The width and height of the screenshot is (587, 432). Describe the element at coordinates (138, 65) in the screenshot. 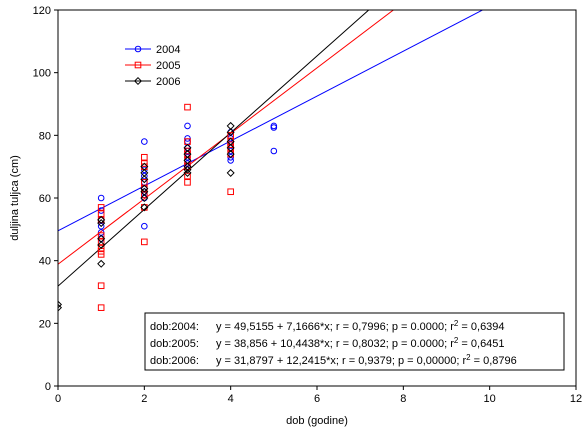

I see `legend-marker-2005` at that location.